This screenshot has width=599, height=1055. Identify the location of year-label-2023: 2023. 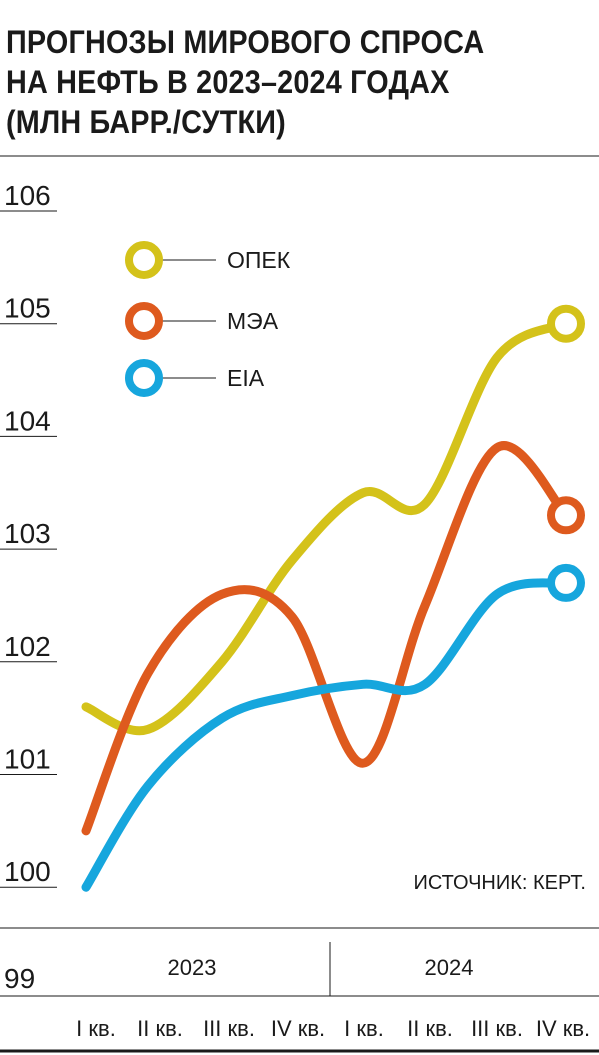
(192, 967).